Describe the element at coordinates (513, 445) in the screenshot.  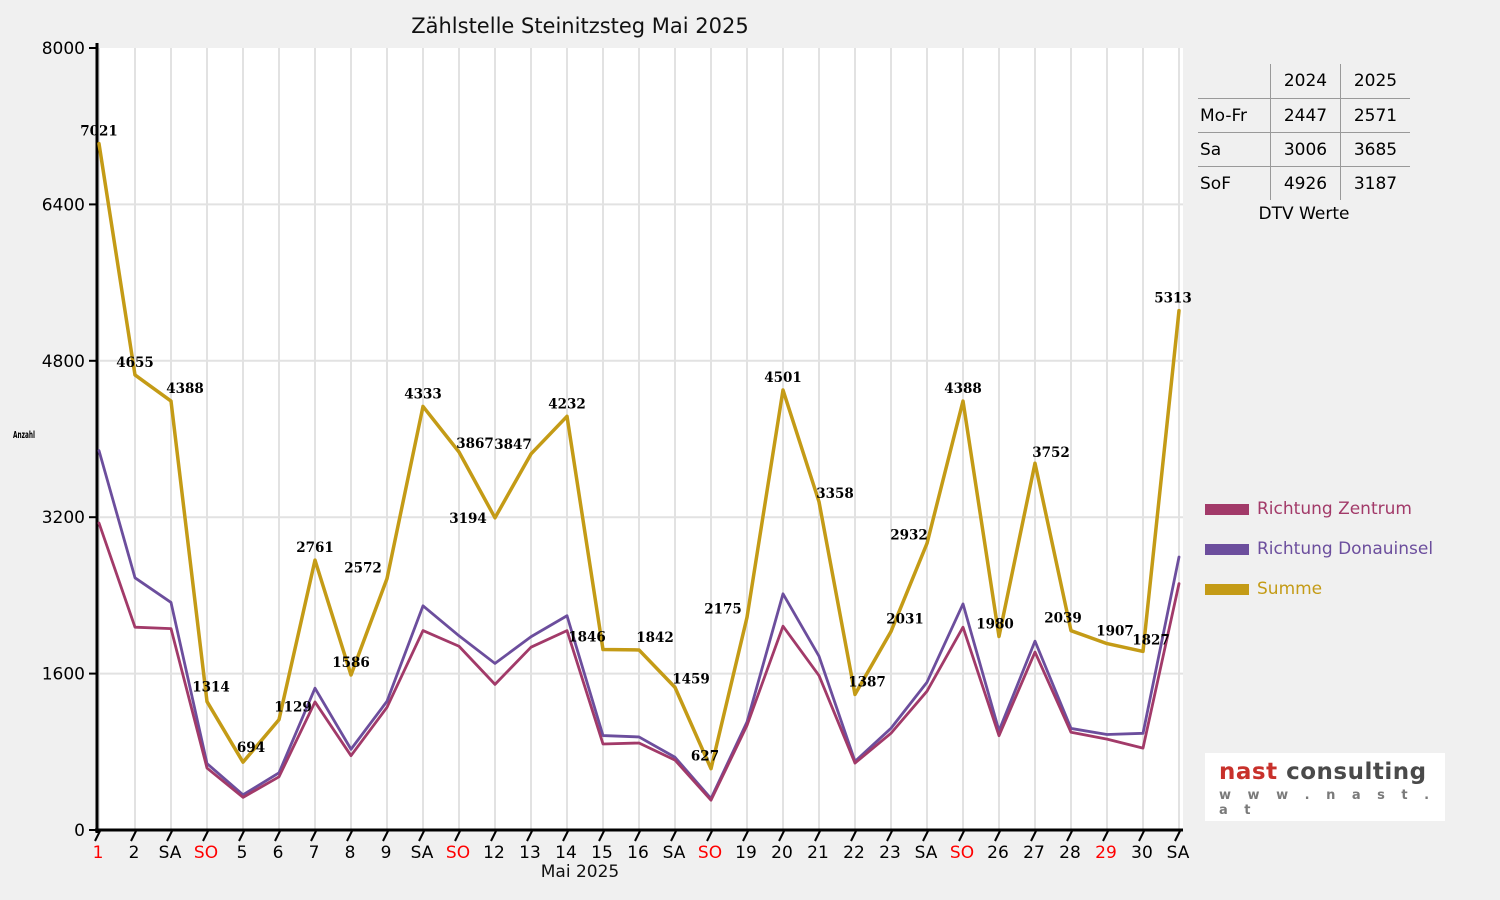
I see `data-label: 3847` at that location.